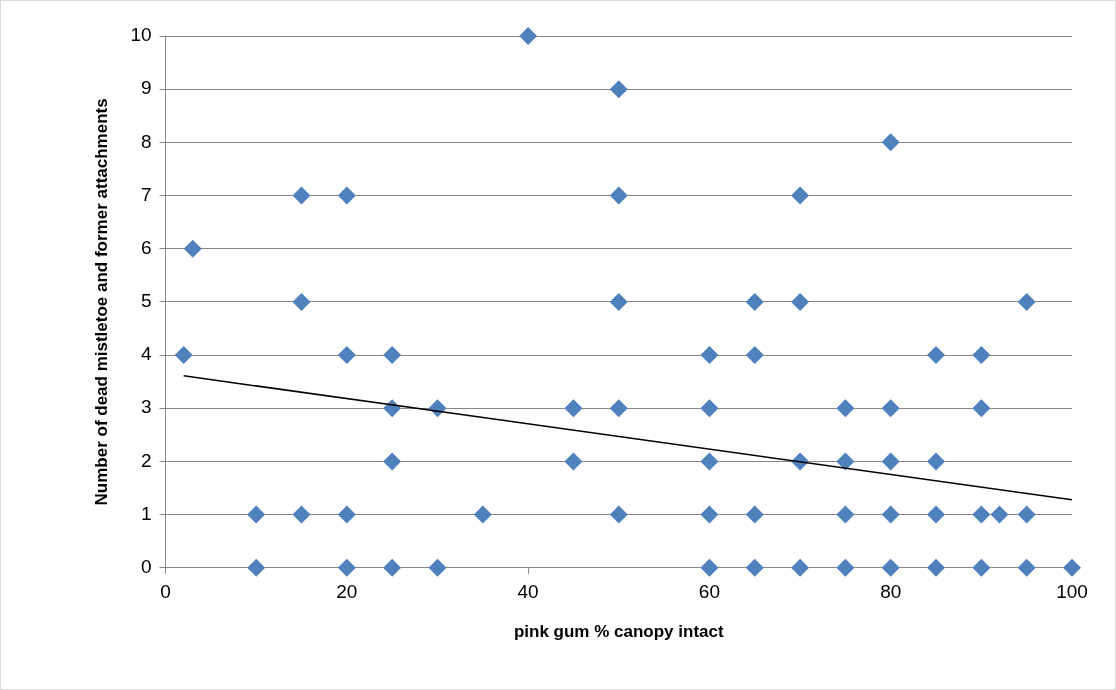 The height and width of the screenshot is (690, 1116). Describe the element at coordinates (146, 407) in the screenshot. I see `y-tick-label: 3` at that location.